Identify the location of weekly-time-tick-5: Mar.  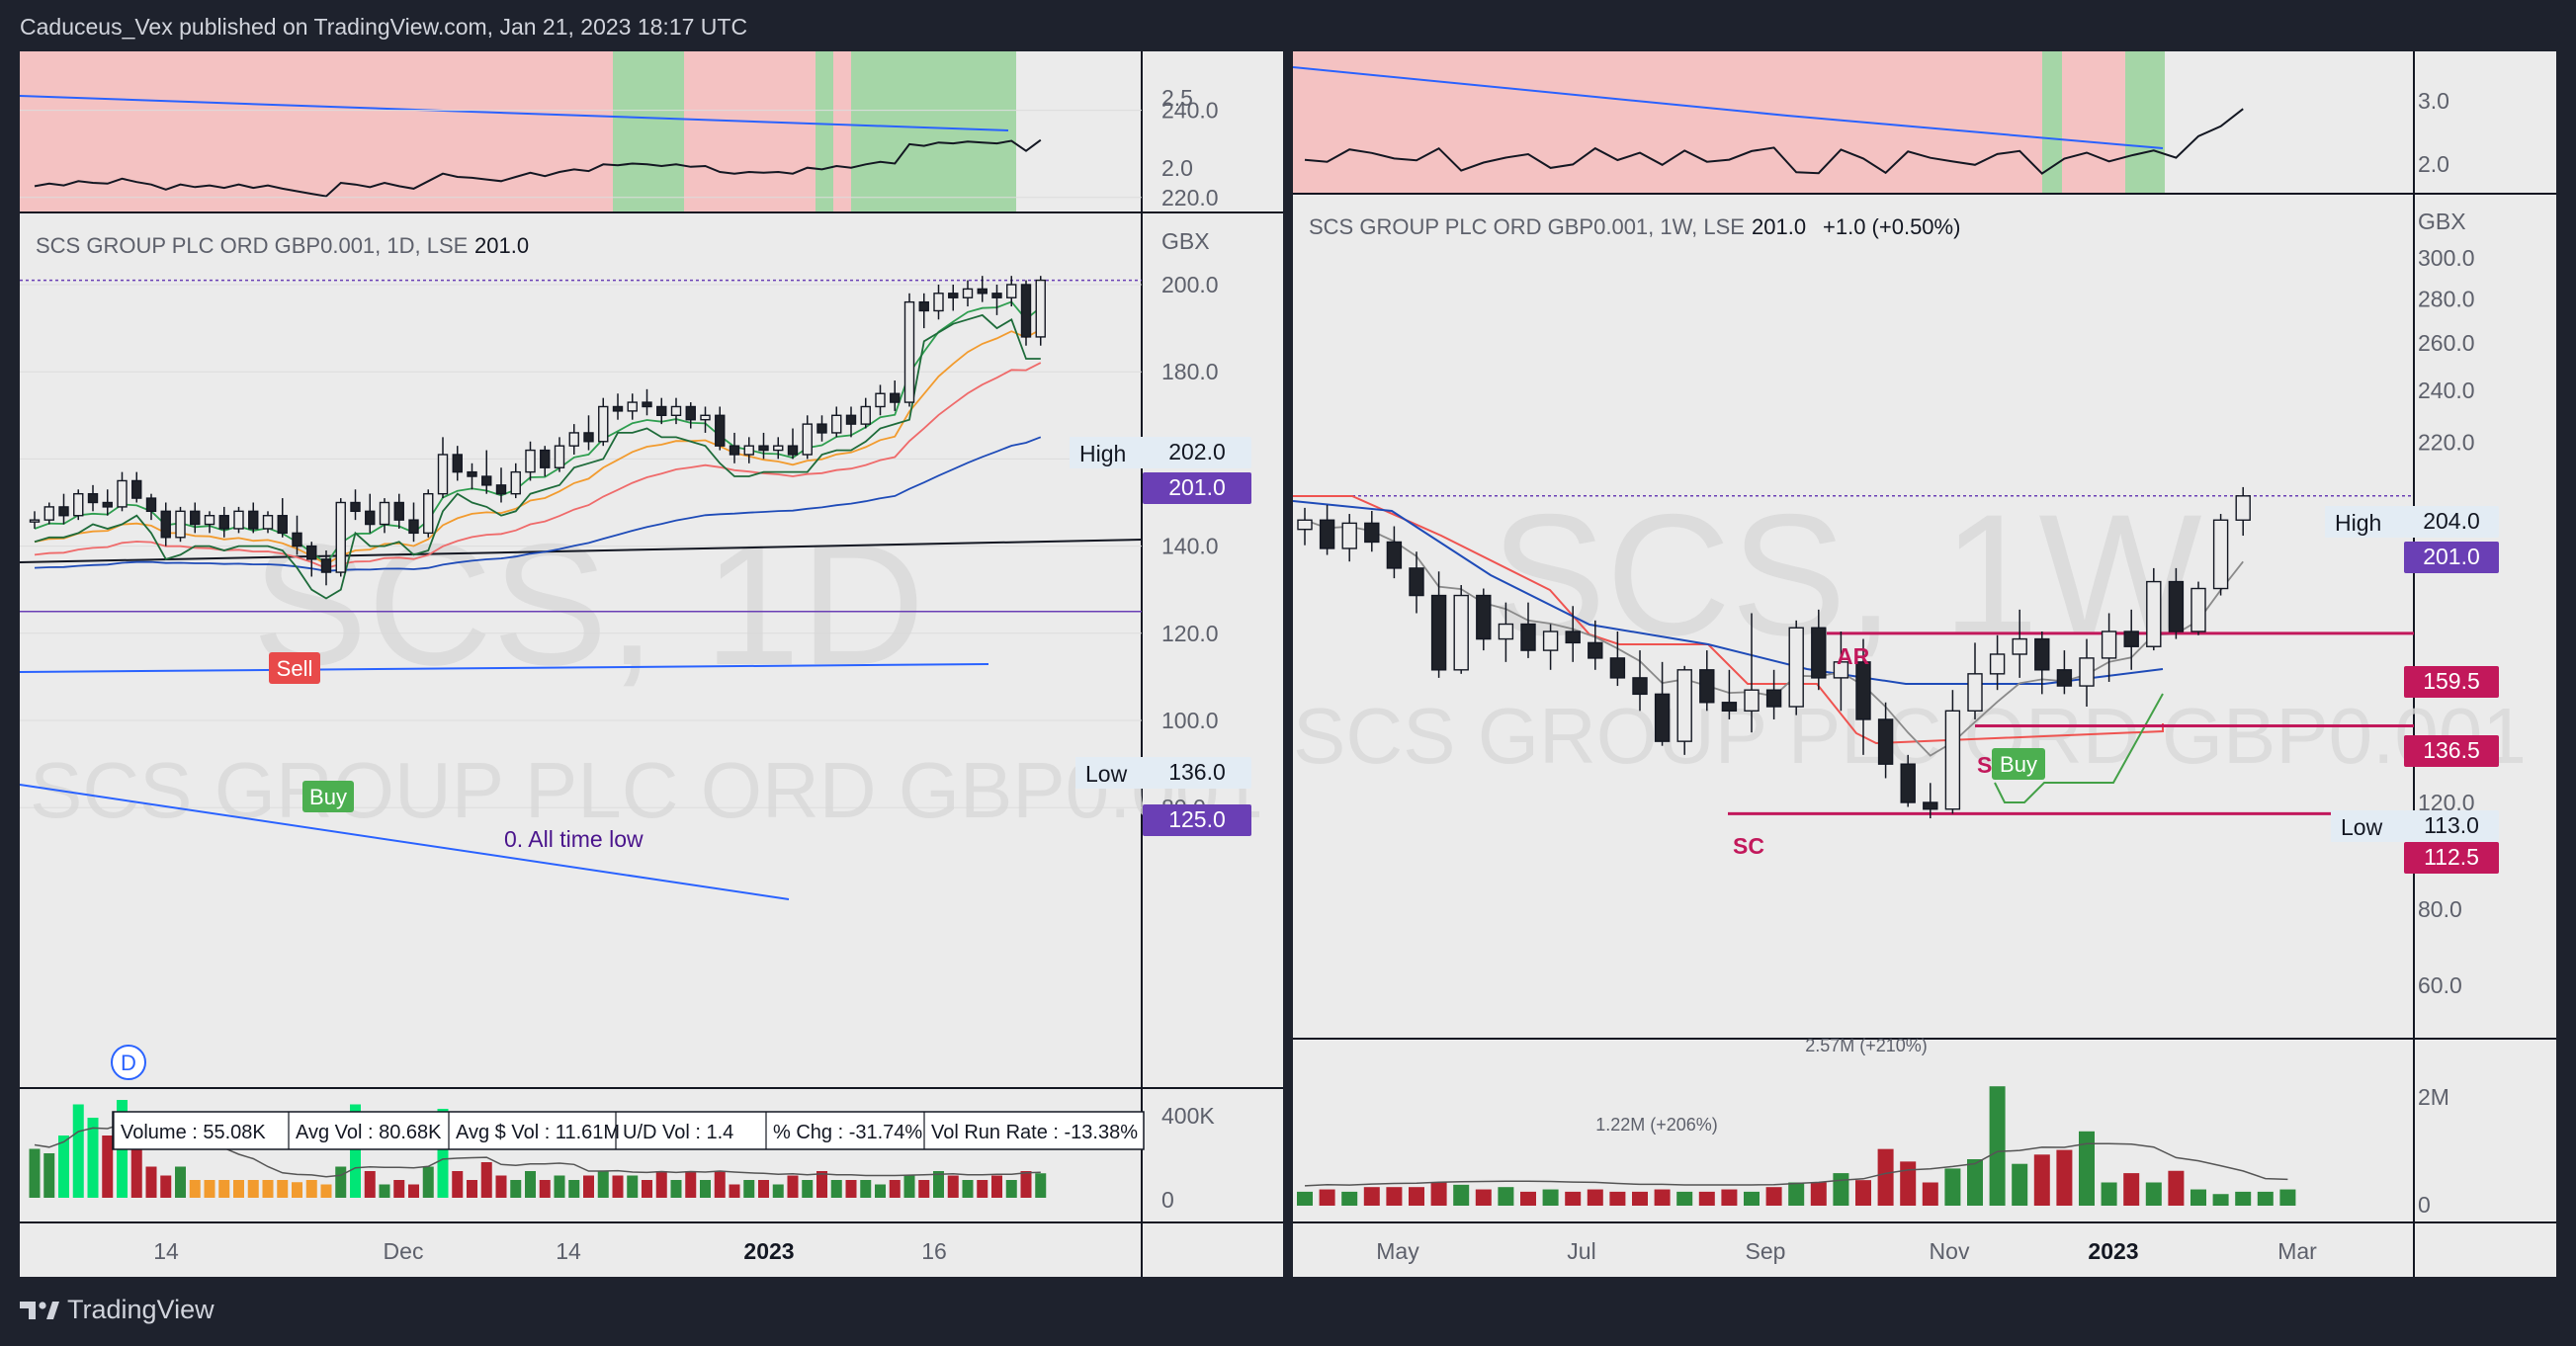
(2297, 1251).